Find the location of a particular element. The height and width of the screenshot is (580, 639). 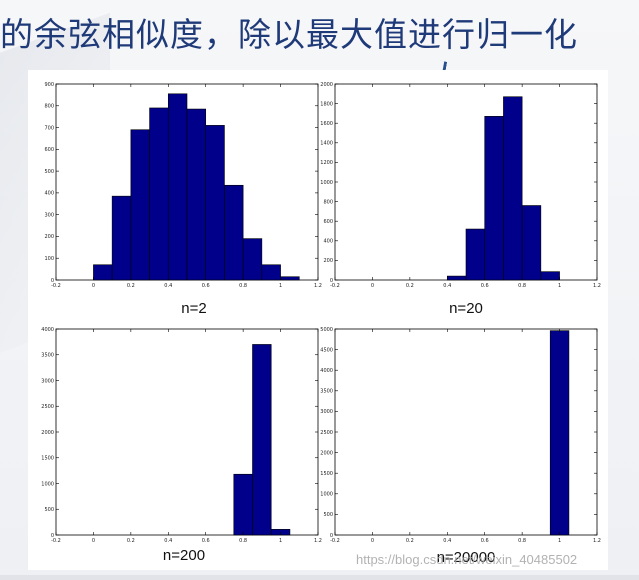

watermark: https://blog.csdn.net/weixin_40485502 is located at coordinates (467, 559).